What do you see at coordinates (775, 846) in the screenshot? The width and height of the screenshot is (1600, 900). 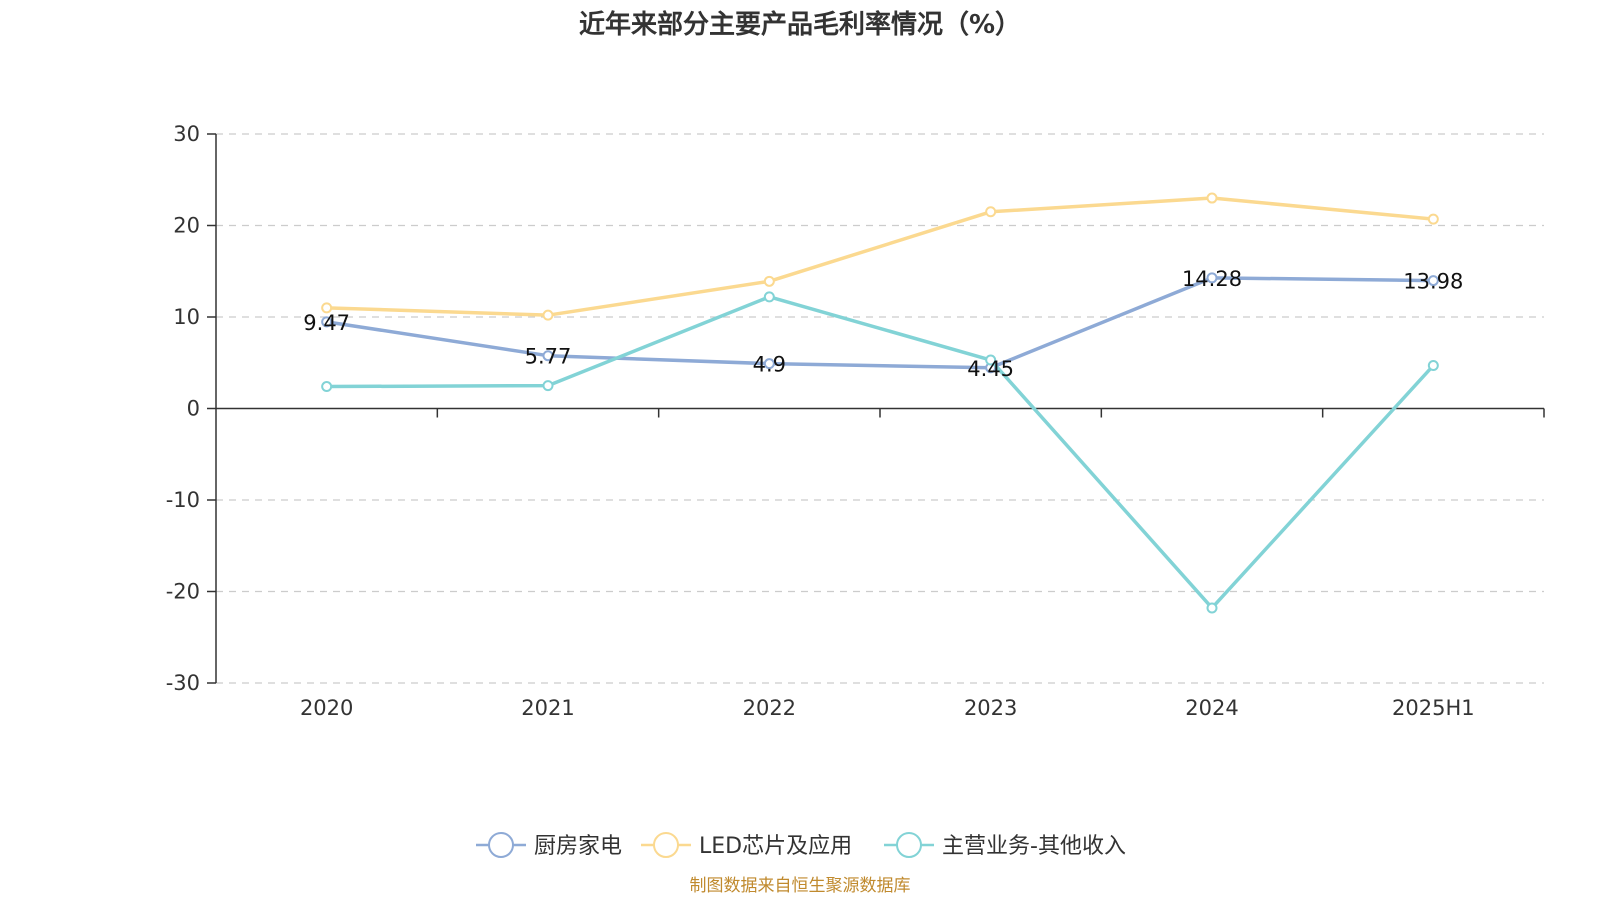 I see `legend-label: LED芯片及应用` at bounding box center [775, 846].